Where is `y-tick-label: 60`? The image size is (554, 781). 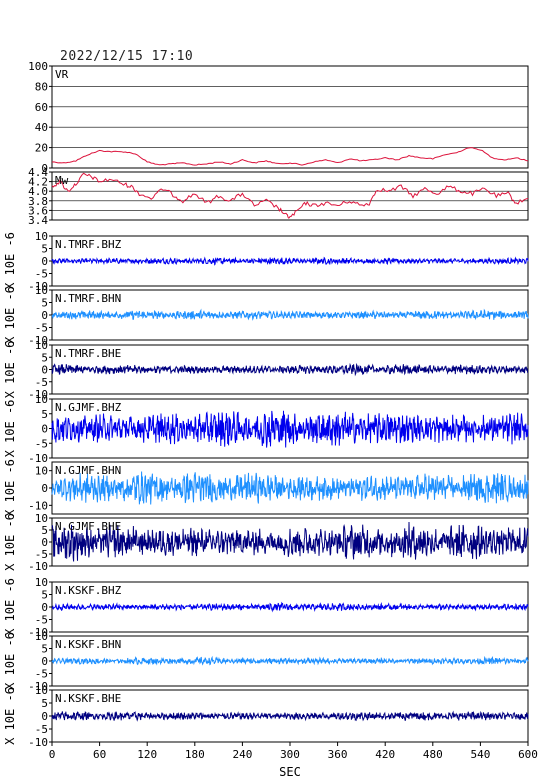 y-tick-label: 60 is located at coordinates (41, 107).